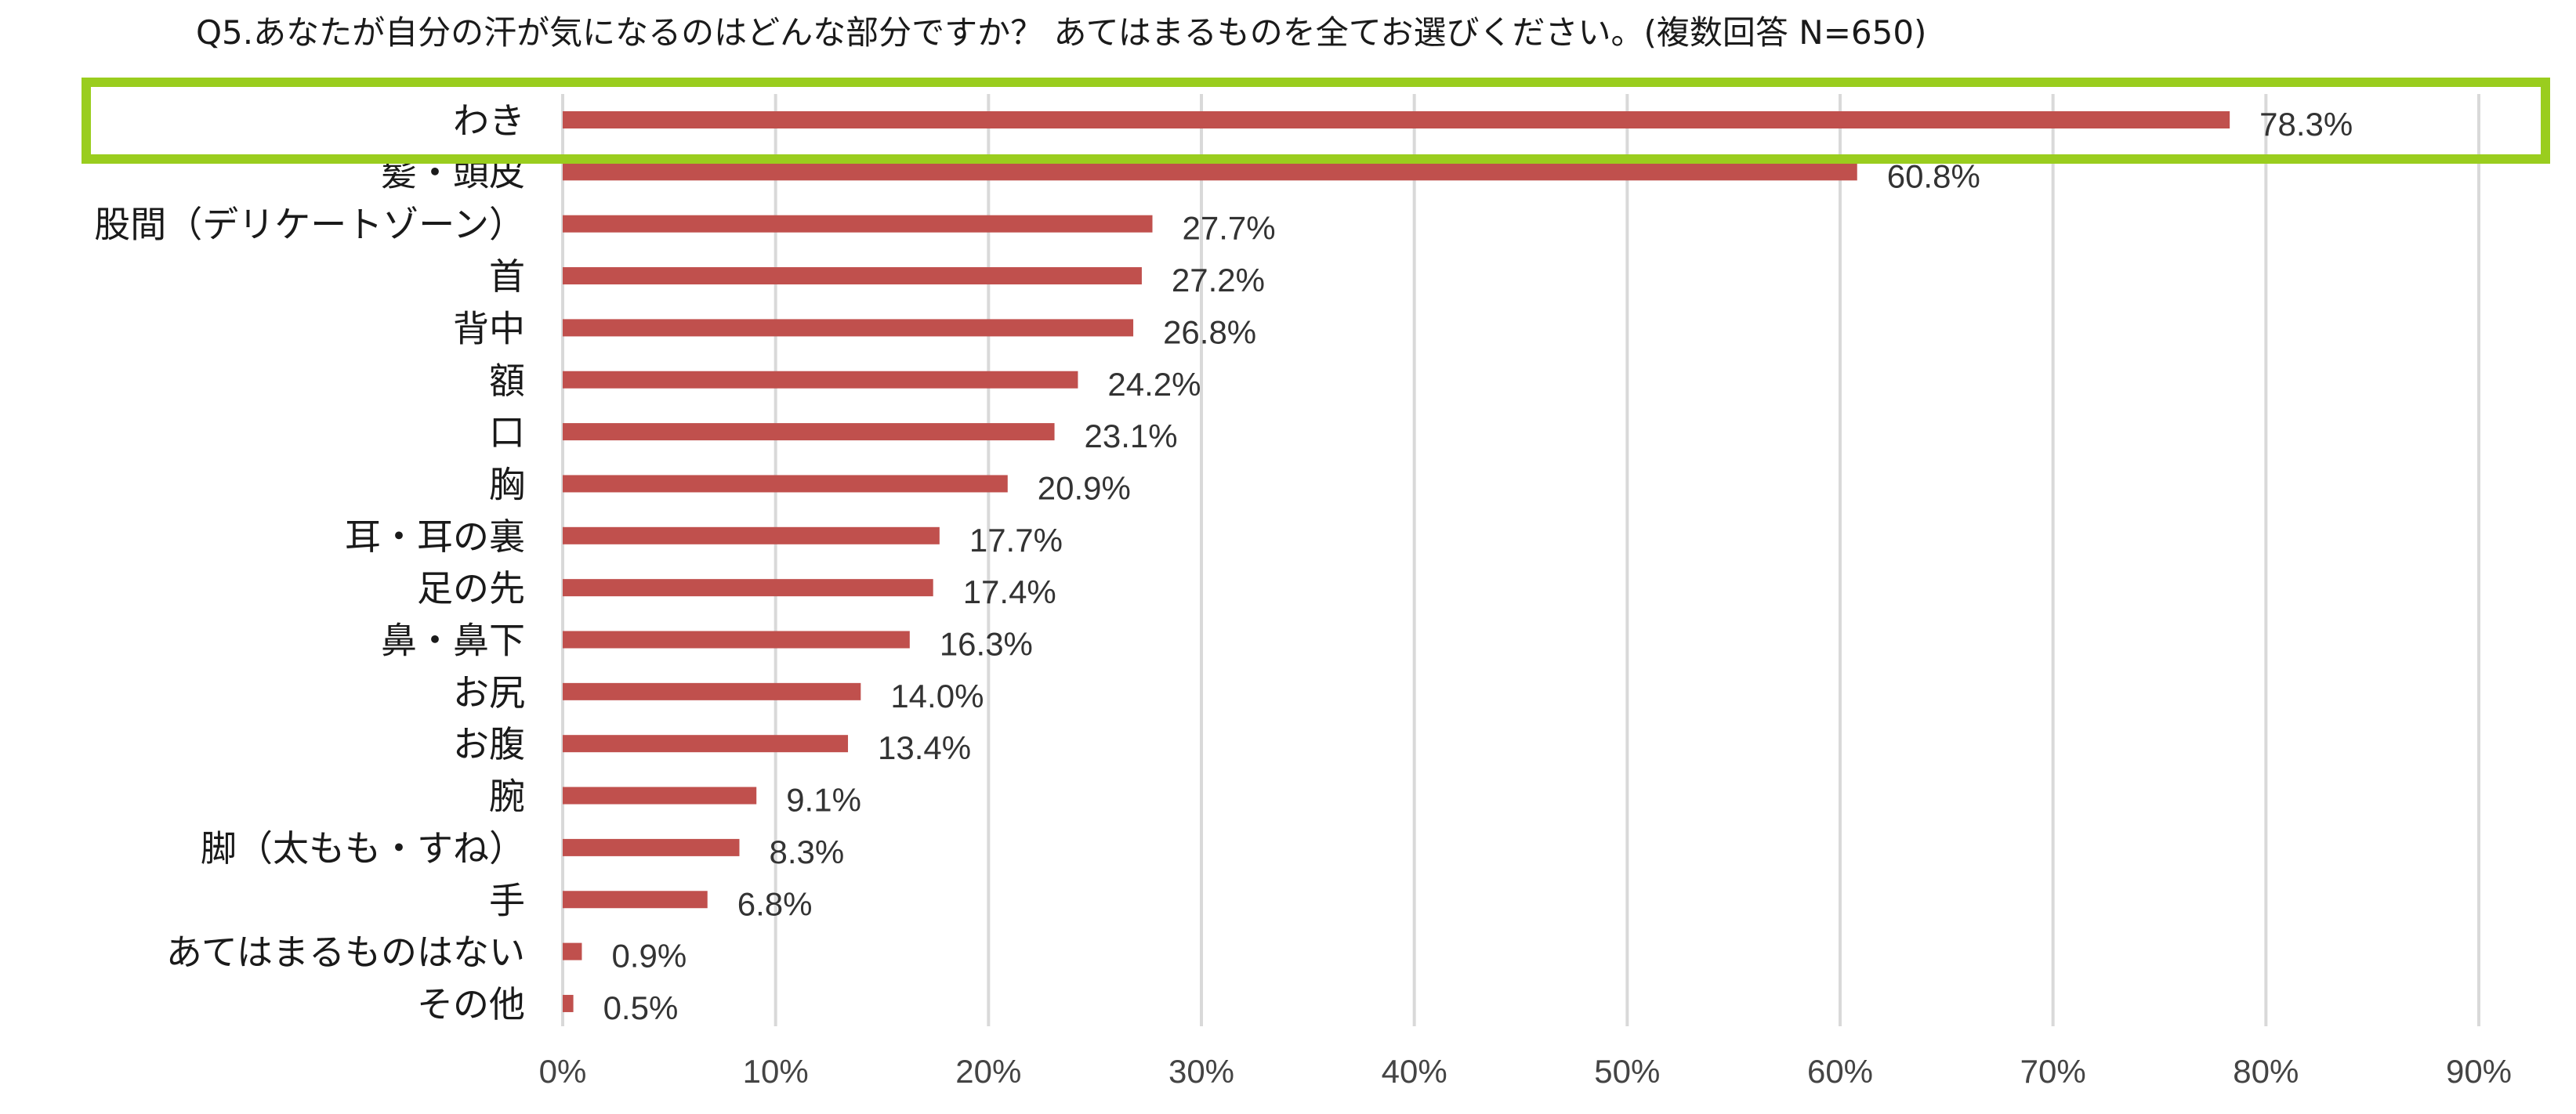 This screenshot has height=1114, width=2576. I want to click on category-label-12: お腹, so click(489, 744).